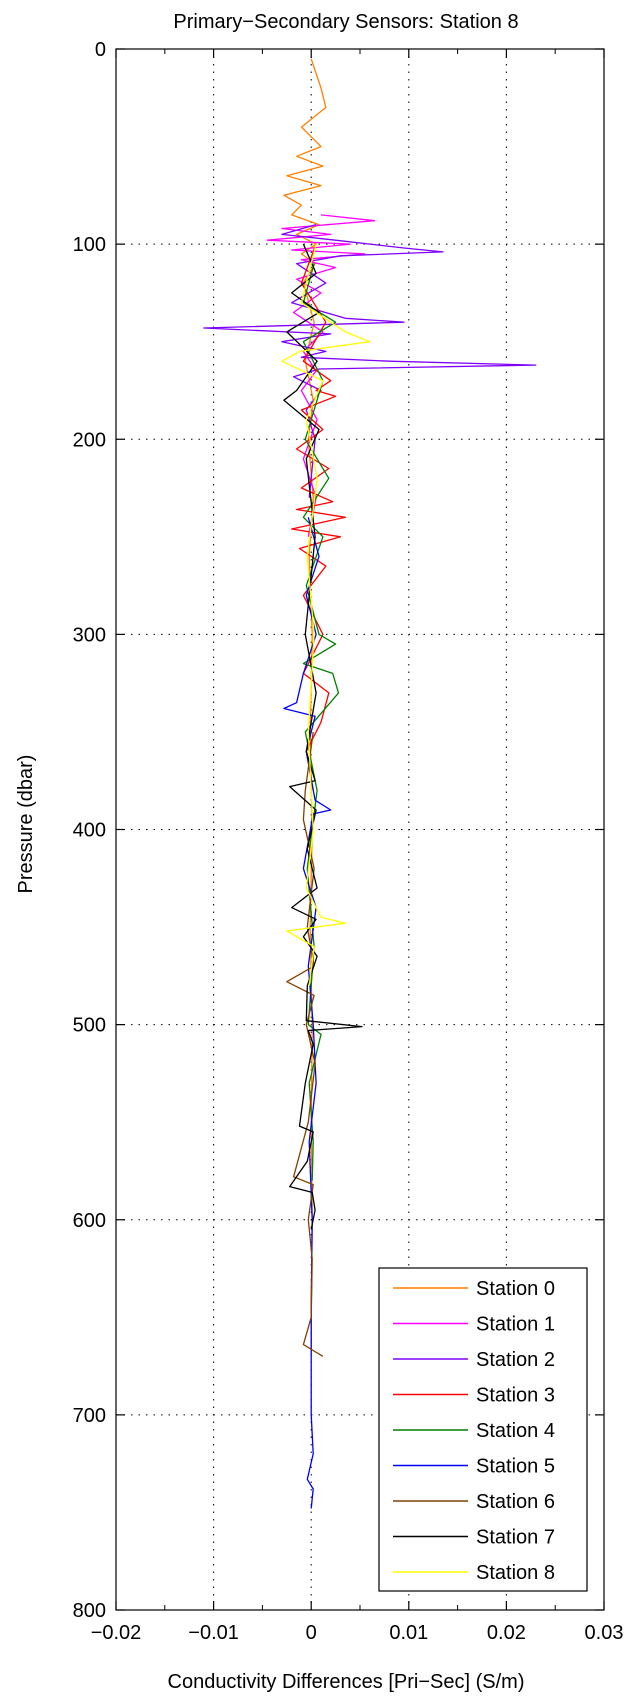  What do you see at coordinates (89, 245) in the screenshot?
I see `y-tick-label: 100` at bounding box center [89, 245].